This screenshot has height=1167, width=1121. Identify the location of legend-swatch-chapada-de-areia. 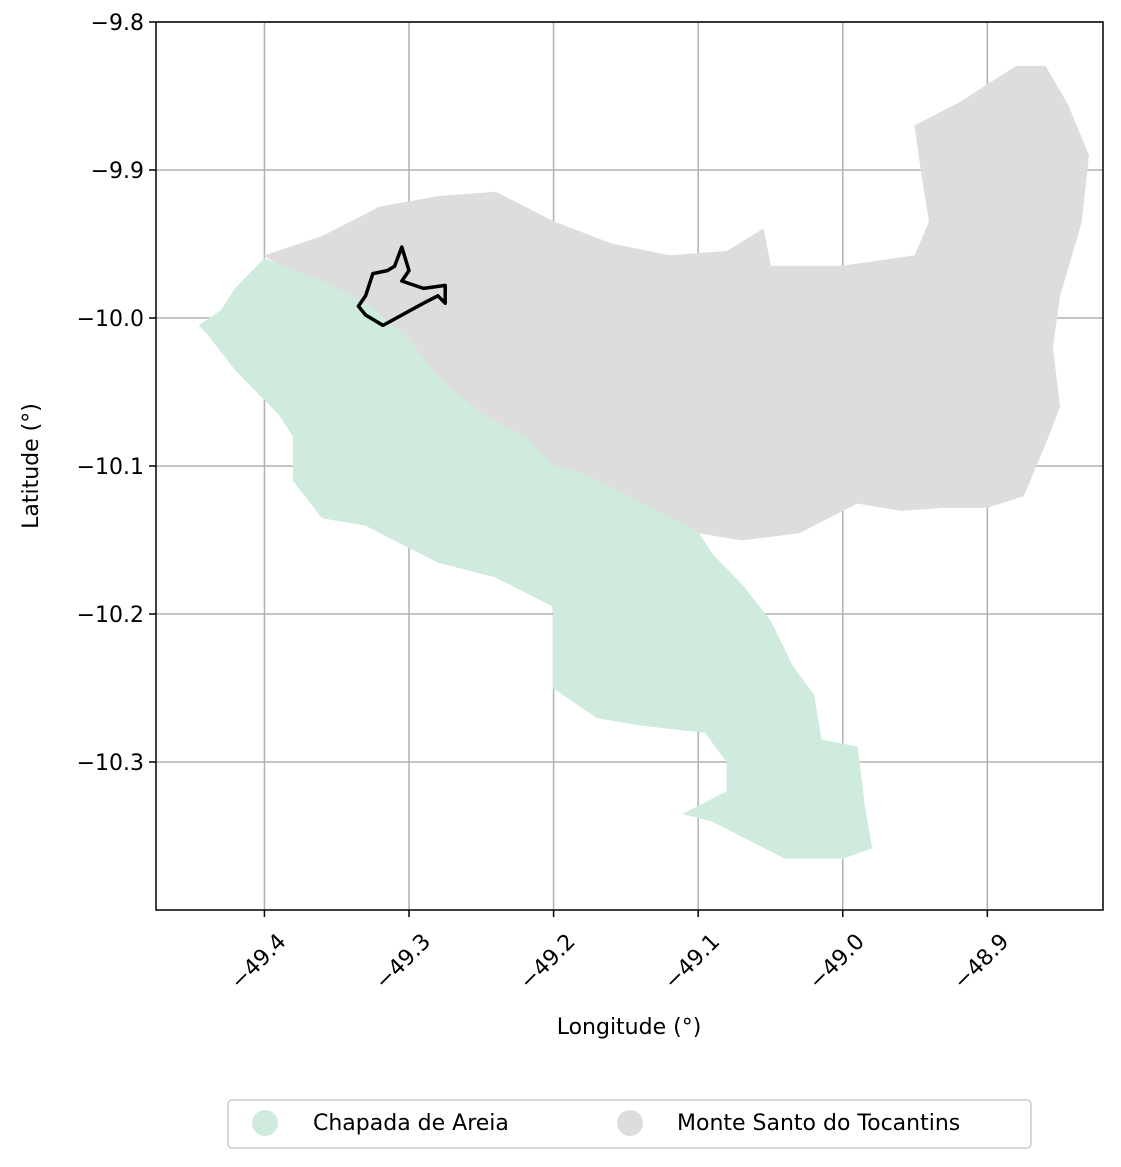
(265, 1123).